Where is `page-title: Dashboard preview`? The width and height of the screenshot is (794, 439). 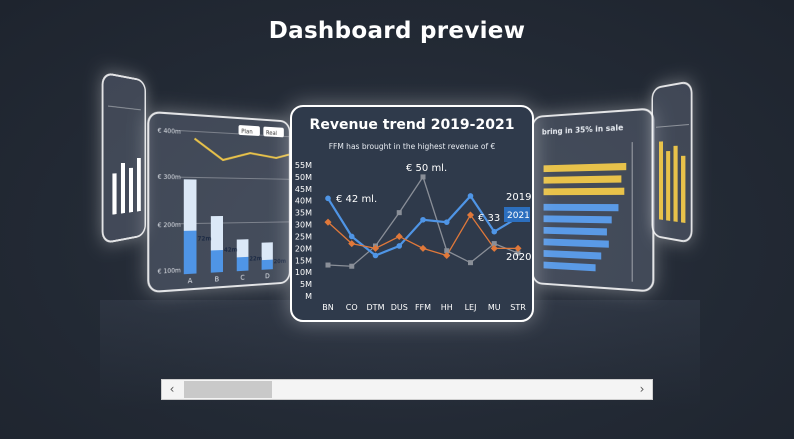
page-title: Dashboard preview is located at coordinates (397, 31).